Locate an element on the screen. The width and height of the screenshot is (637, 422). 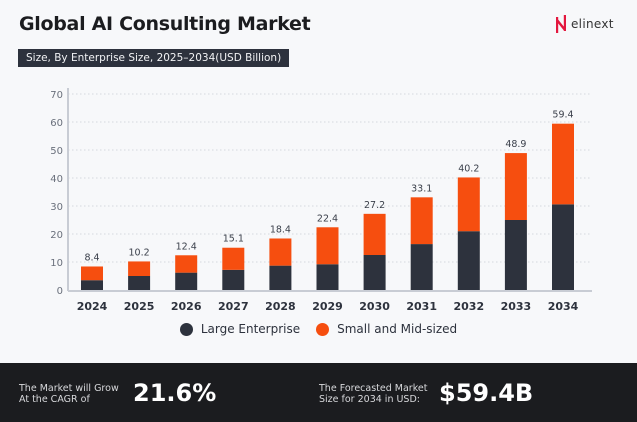
x-tick-label: 2032 is located at coordinates (468, 306).